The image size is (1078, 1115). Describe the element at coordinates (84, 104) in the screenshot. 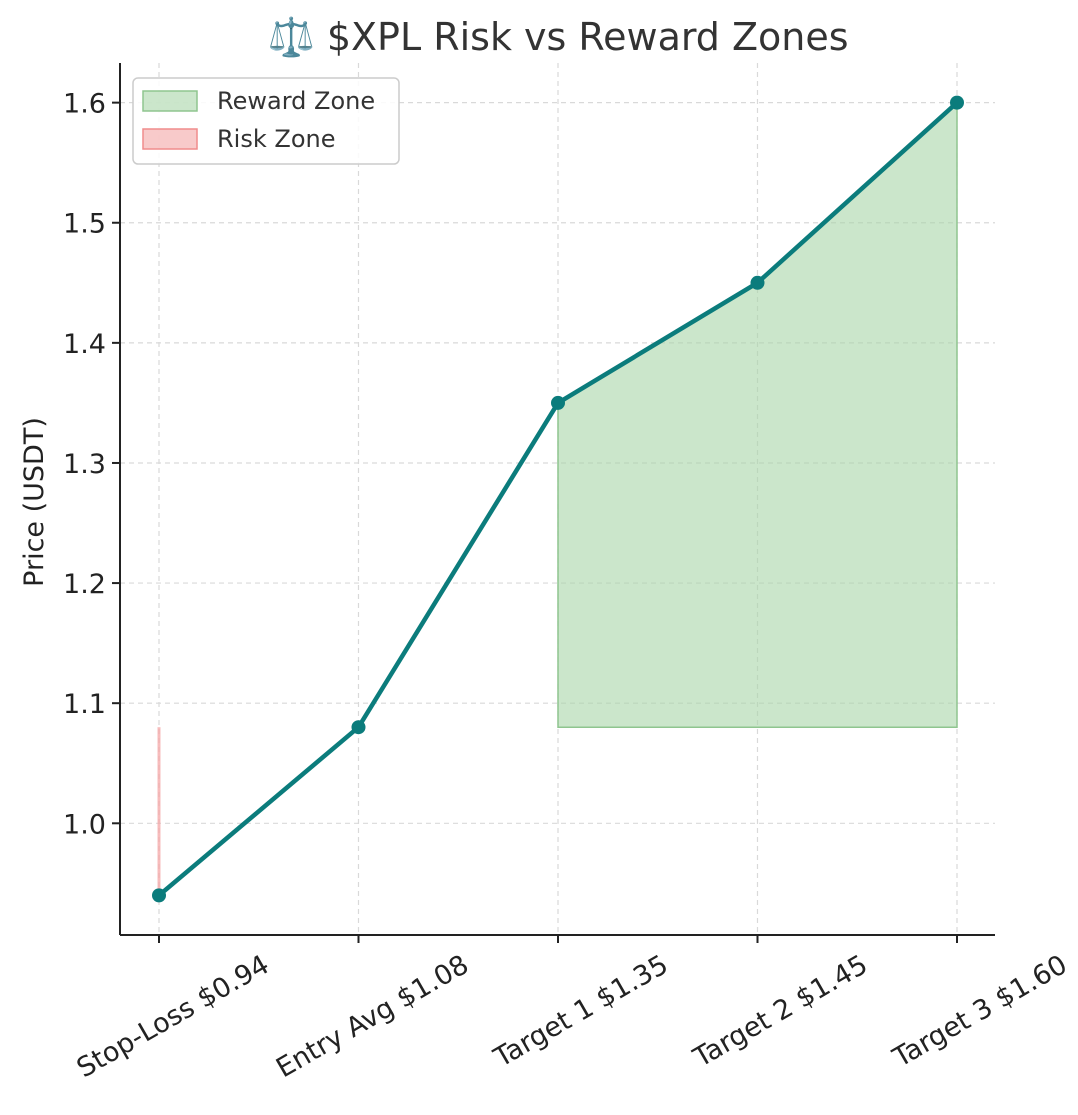

I see `y-tick-label: 1.6` at that location.